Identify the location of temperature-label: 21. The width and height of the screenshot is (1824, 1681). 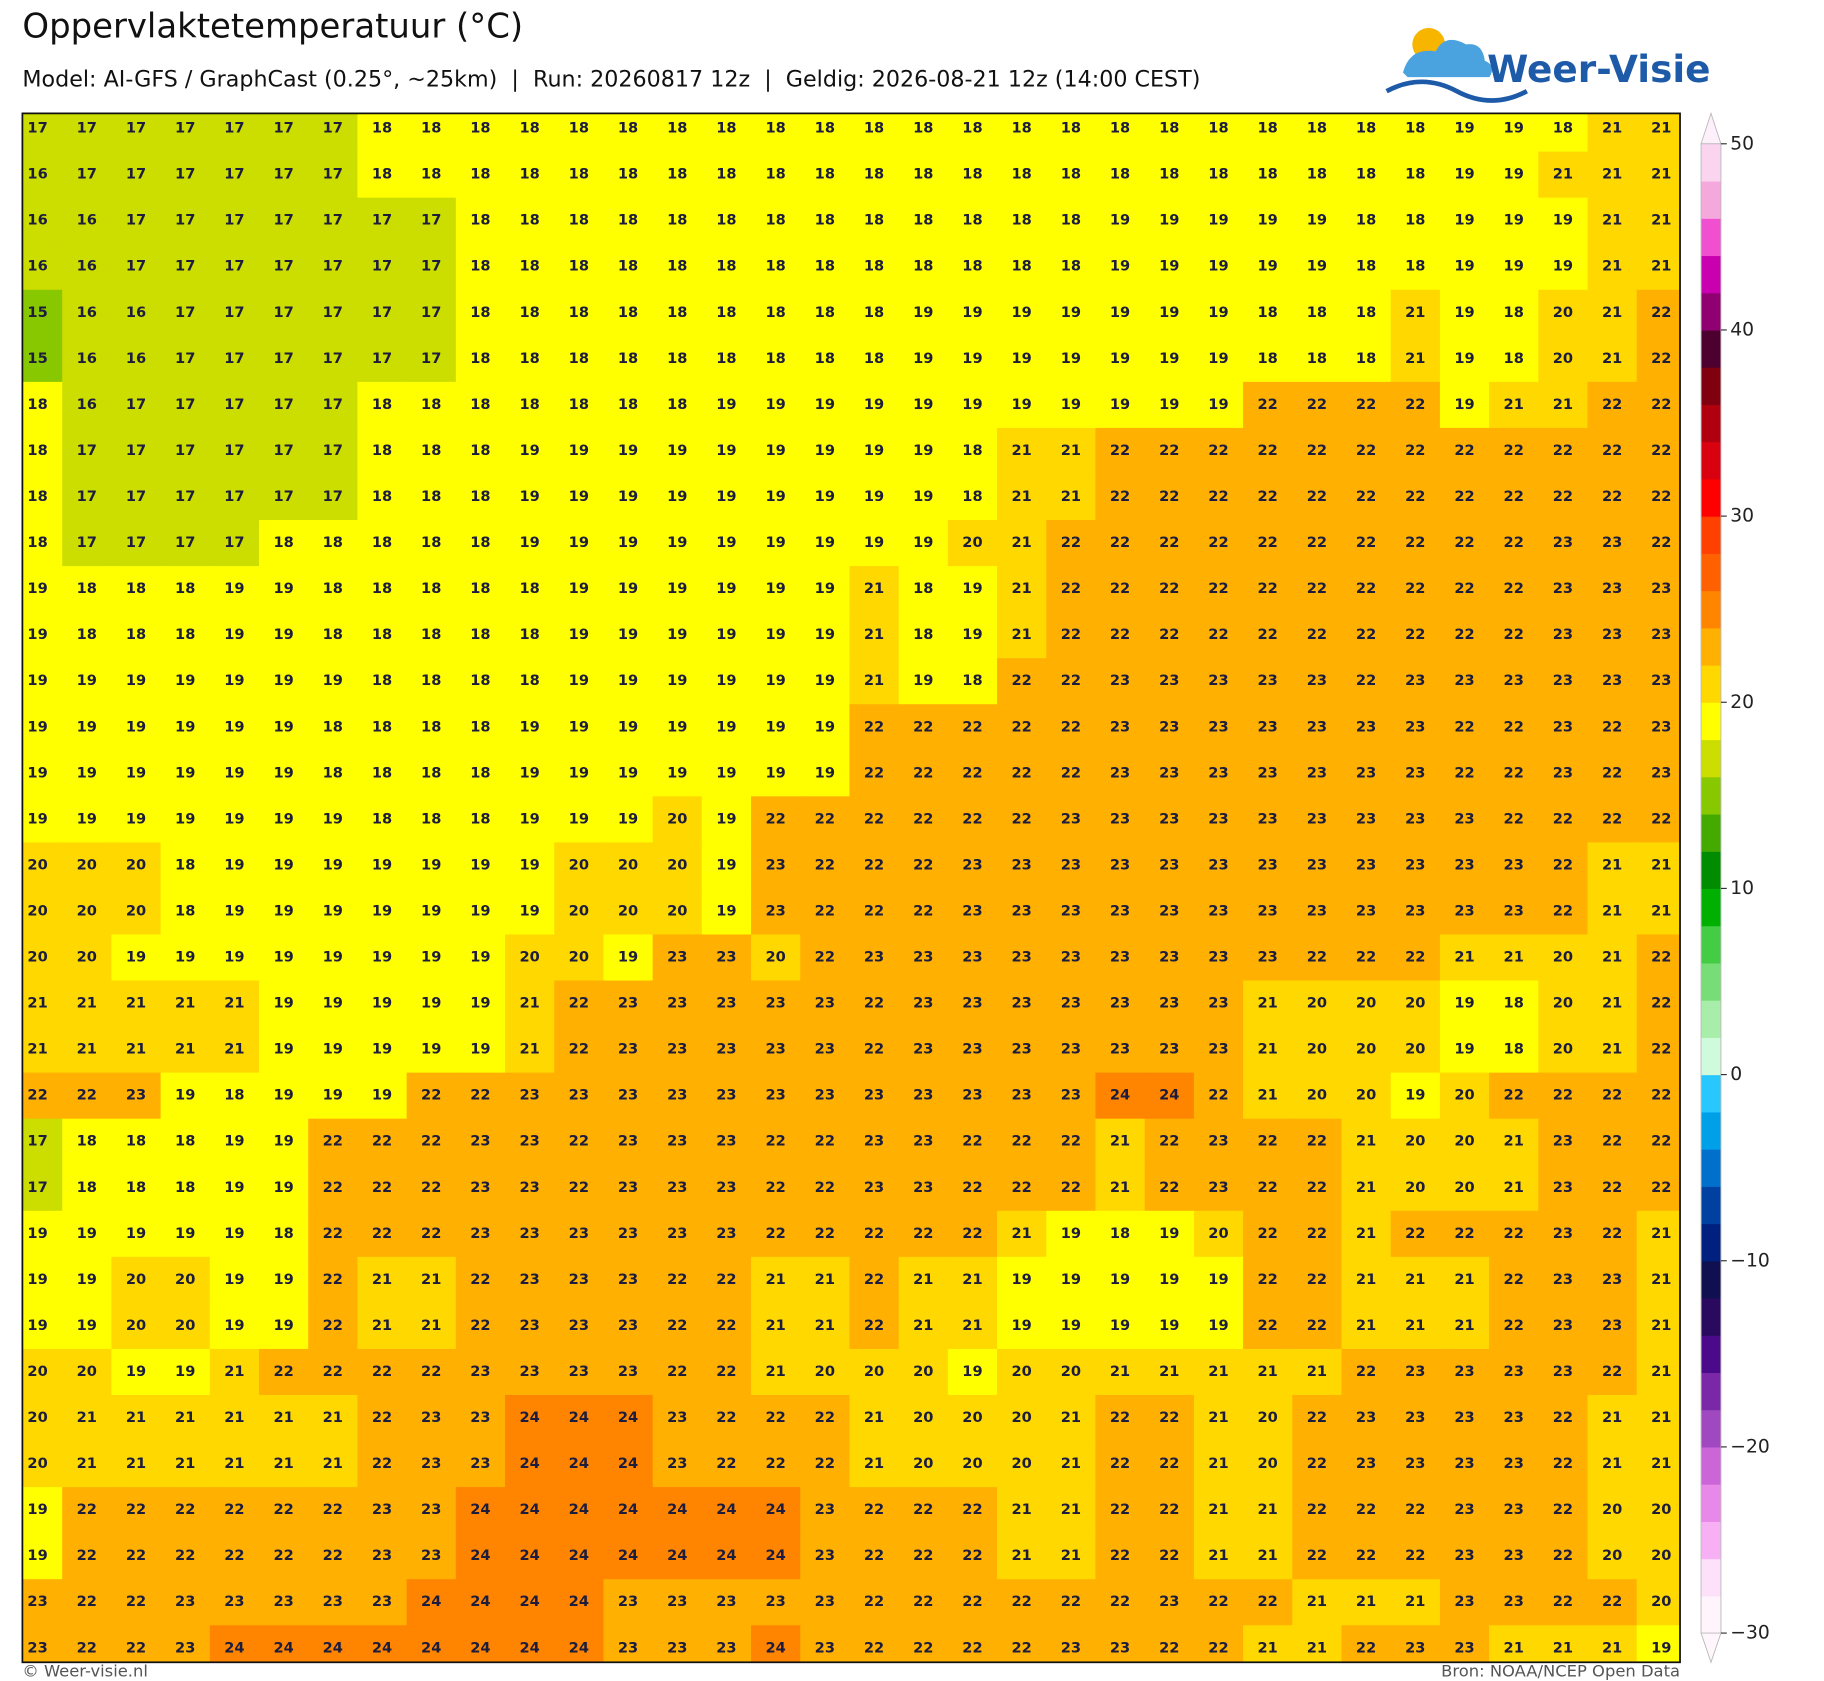
(1022, 496).